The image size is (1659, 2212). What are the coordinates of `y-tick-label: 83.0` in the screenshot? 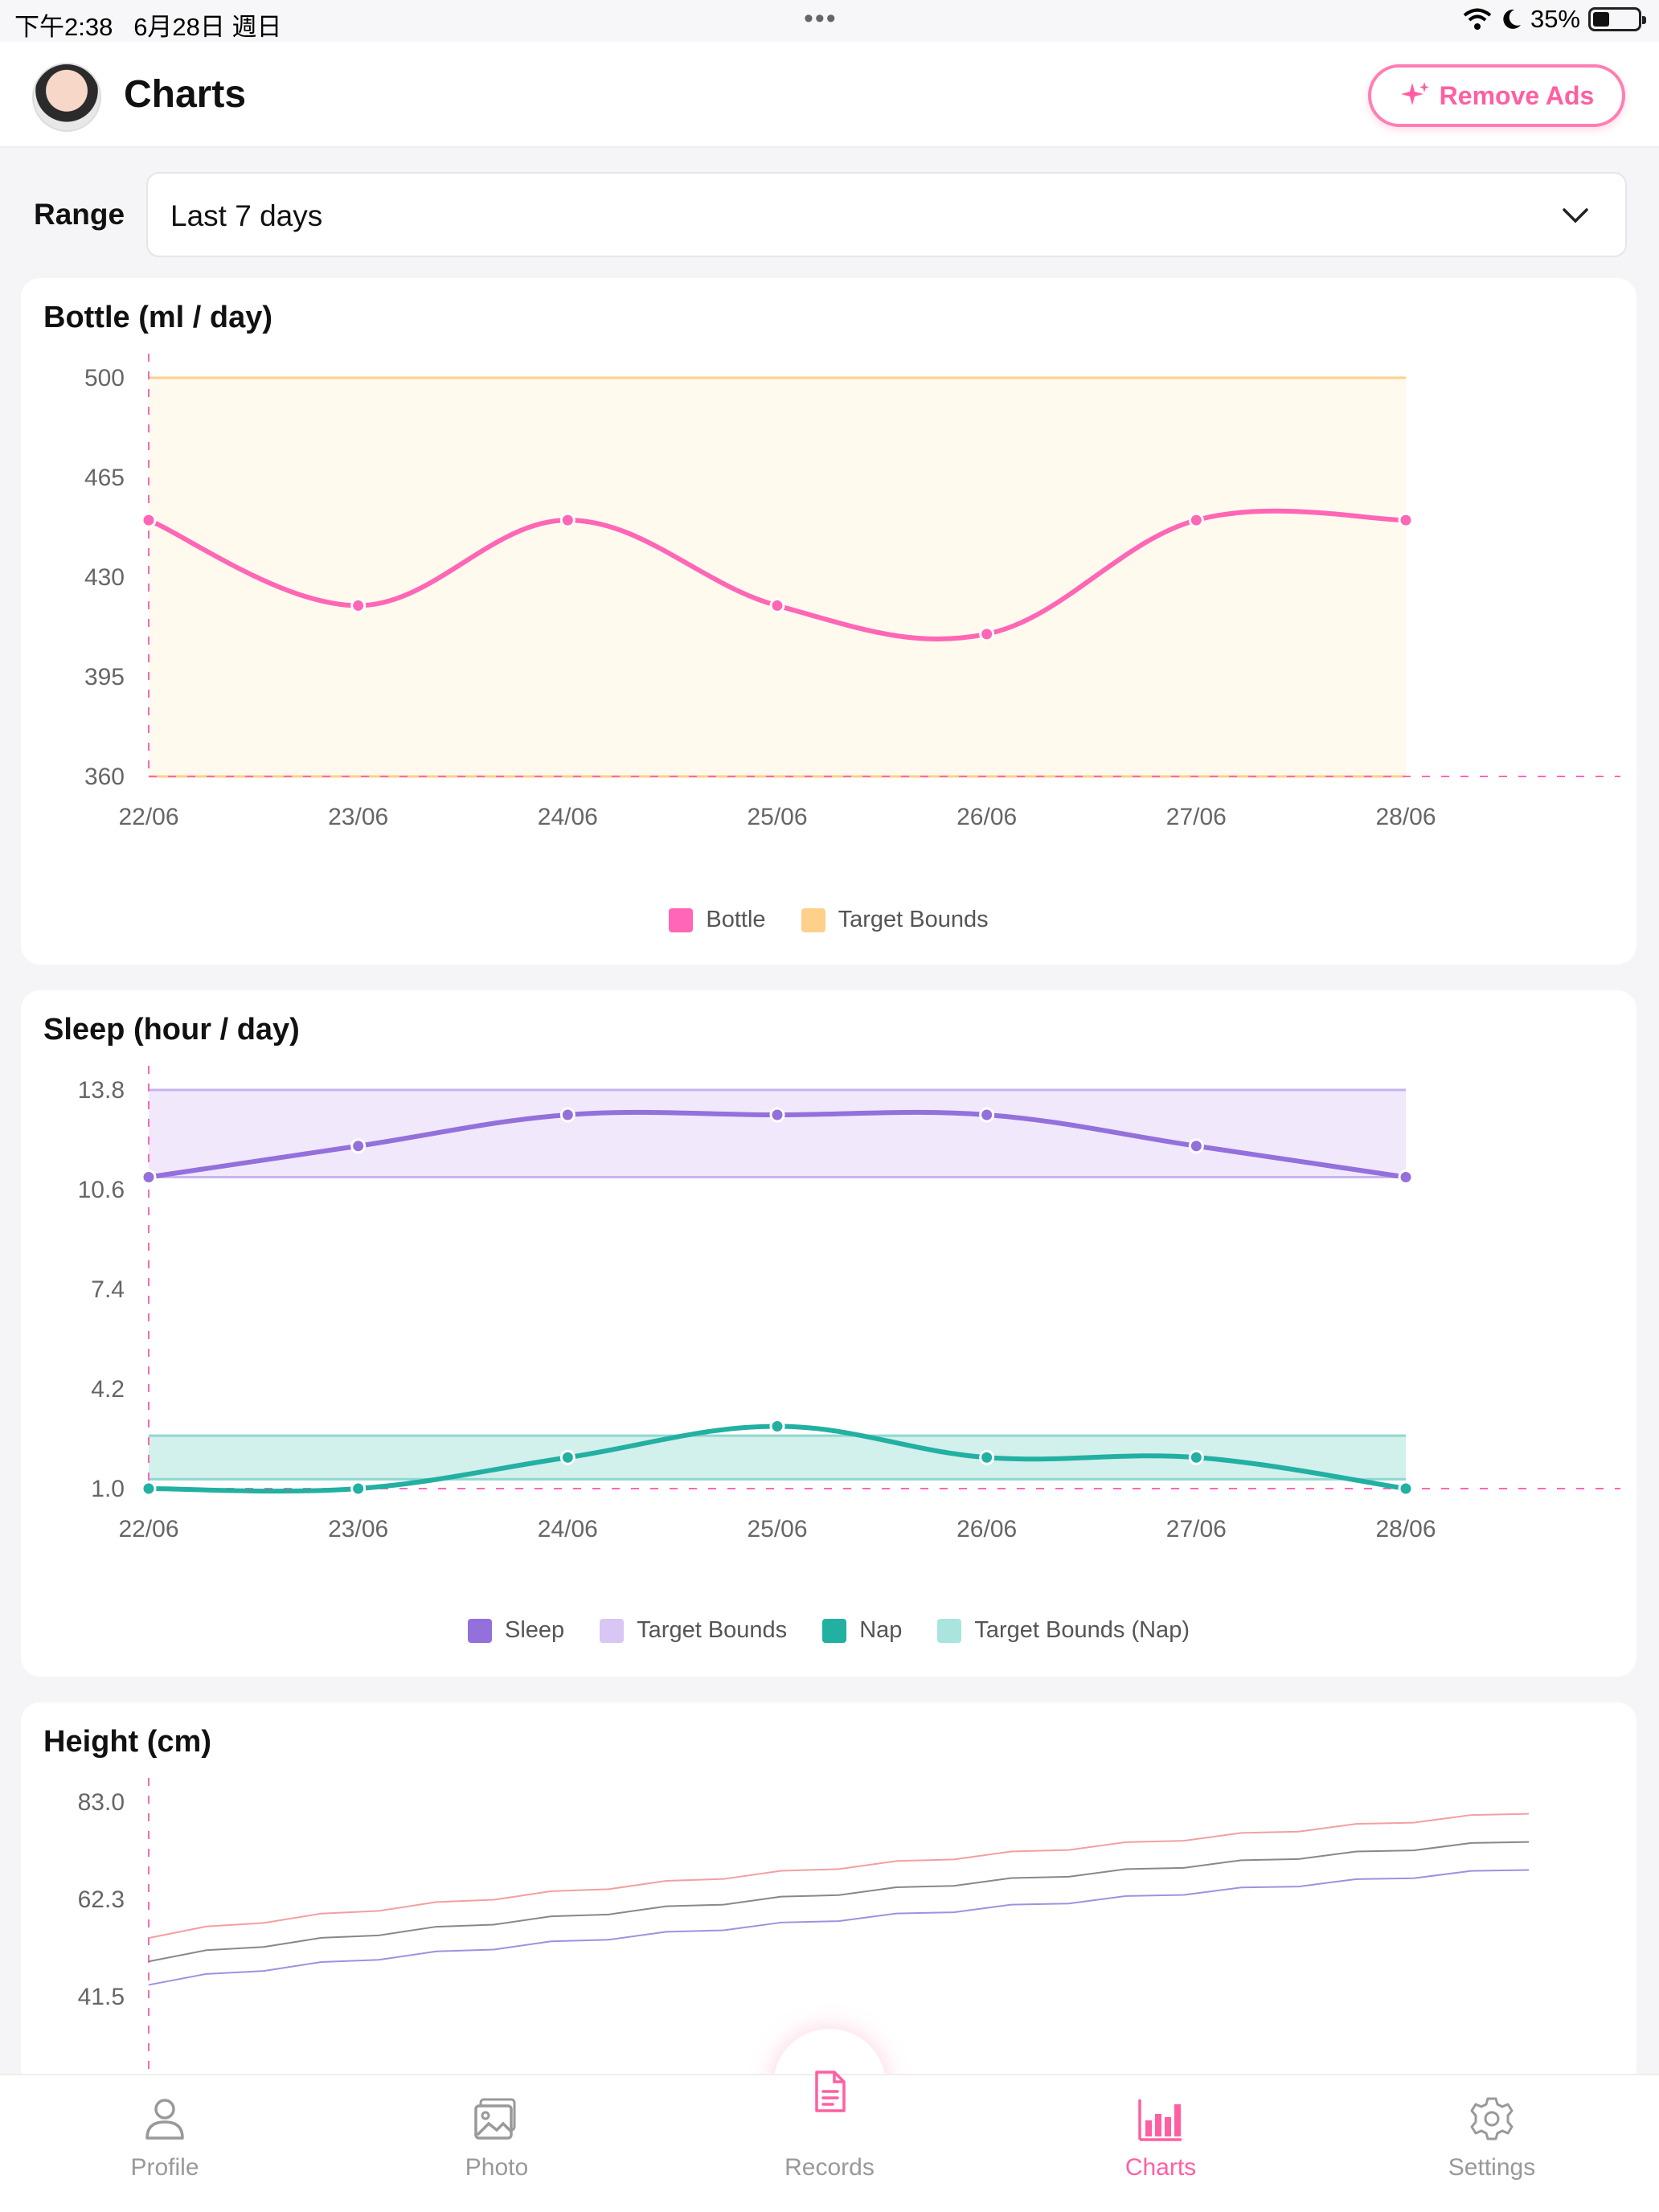 It's located at (101, 1802).